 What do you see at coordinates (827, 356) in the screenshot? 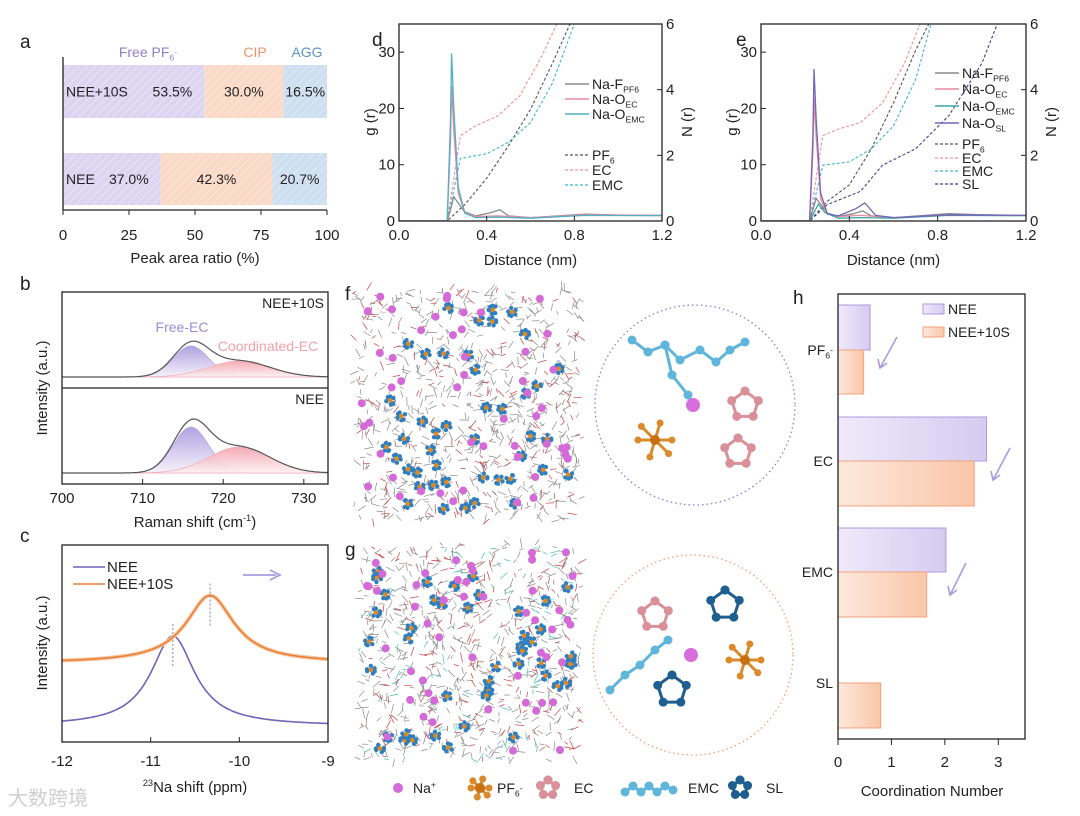
I see `label-part: 6` at bounding box center [827, 356].